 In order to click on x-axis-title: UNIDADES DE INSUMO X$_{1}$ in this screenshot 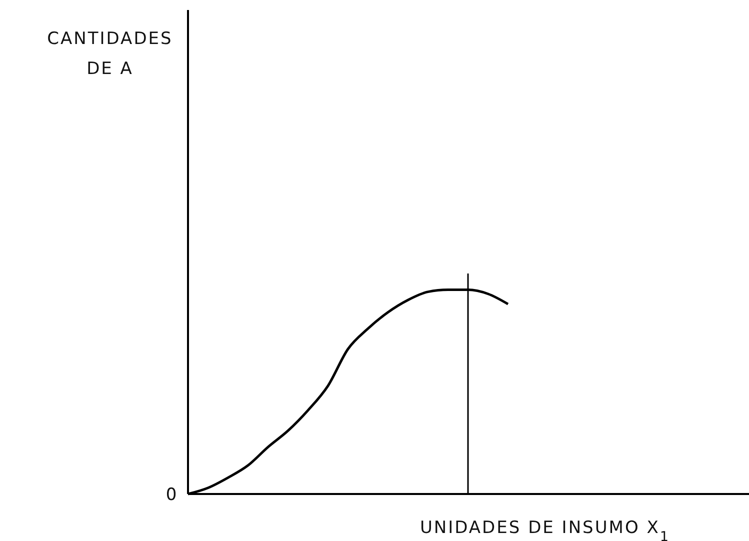, I will do `click(545, 529)`.